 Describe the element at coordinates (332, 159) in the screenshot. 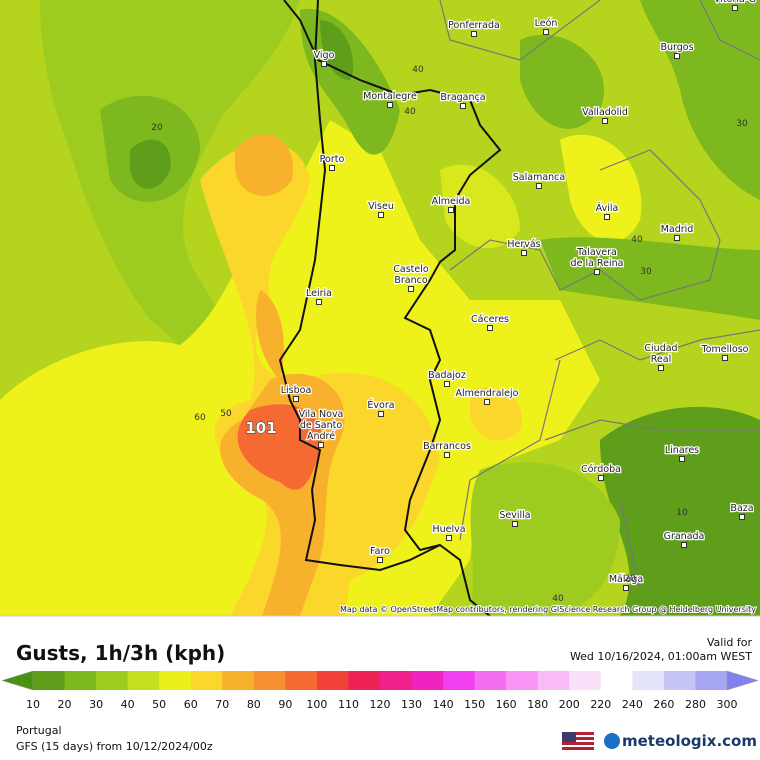

I see `city-label: Porto` at that location.